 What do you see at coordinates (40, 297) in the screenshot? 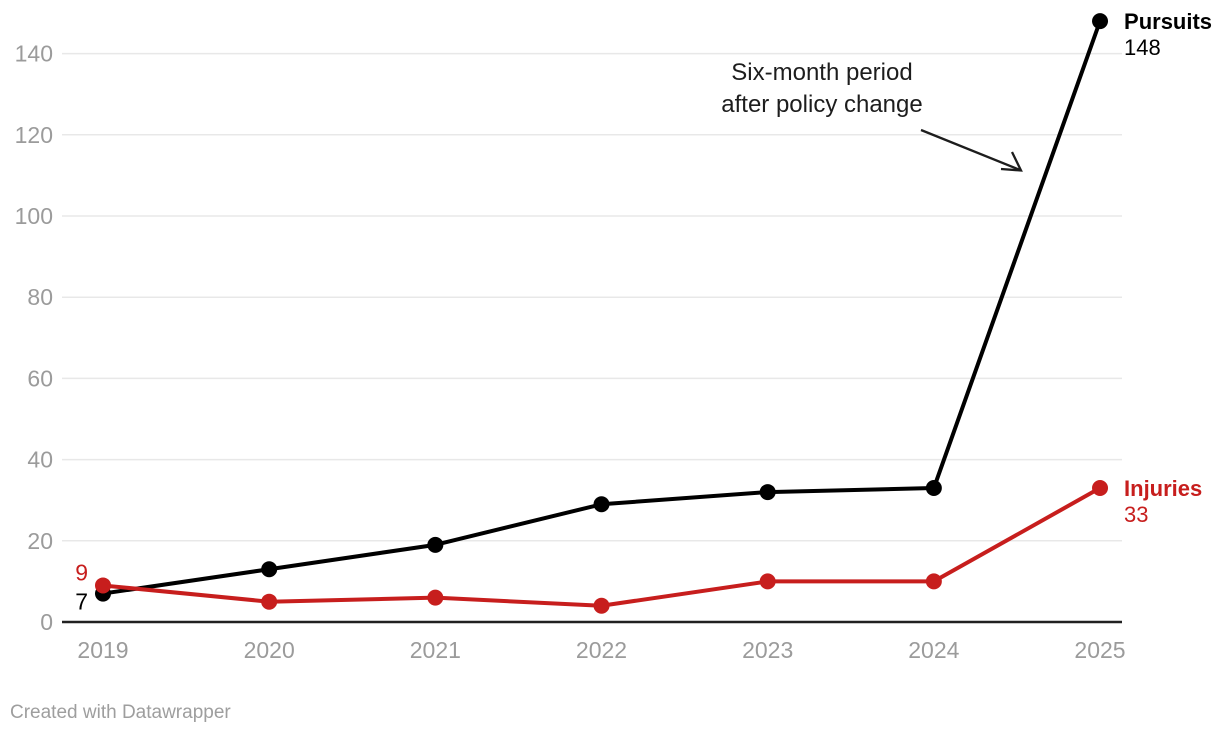
I see `y-tick-label: 80` at bounding box center [40, 297].